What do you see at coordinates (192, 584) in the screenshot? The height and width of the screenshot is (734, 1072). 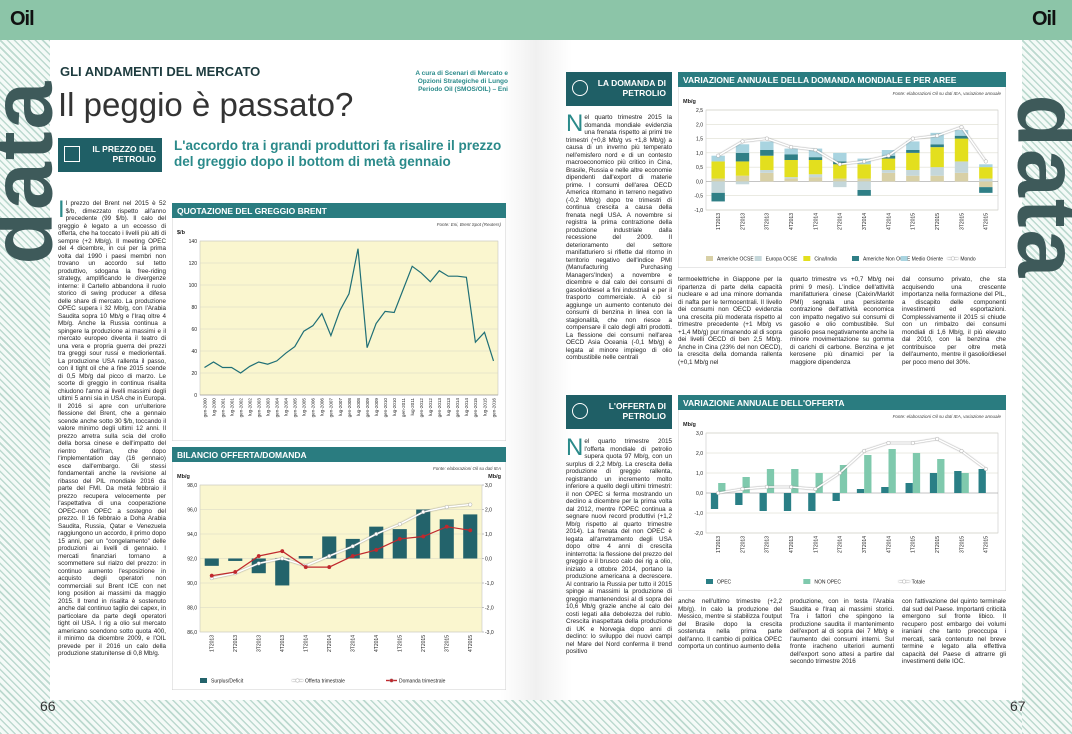 I see `y-tick-label: 90,0` at bounding box center [192, 584].